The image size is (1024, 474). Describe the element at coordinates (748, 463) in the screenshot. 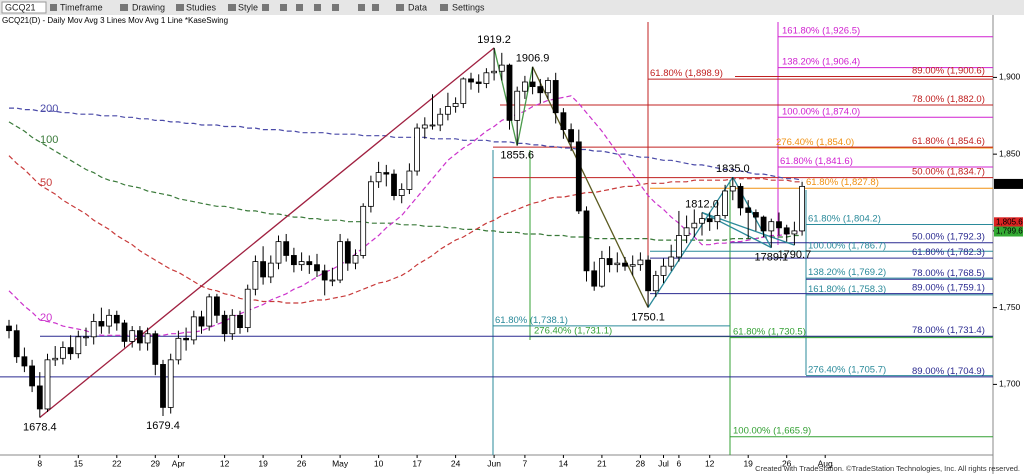

I see `x-tick-label: 19` at that location.